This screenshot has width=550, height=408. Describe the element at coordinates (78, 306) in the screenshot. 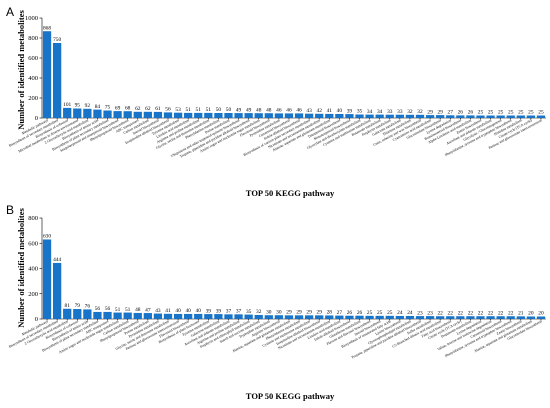

I see `panel-b-data-label: 79` at that location.